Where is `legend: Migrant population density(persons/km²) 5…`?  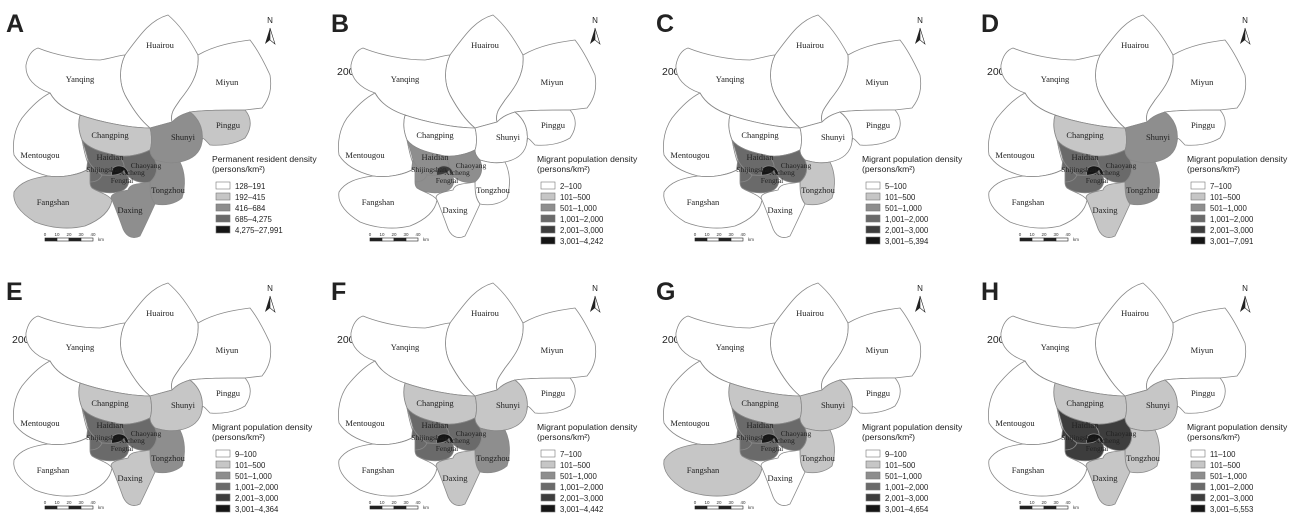 legend: Migrant population density(persons/km²) 5… is located at coordinates (912, 200).